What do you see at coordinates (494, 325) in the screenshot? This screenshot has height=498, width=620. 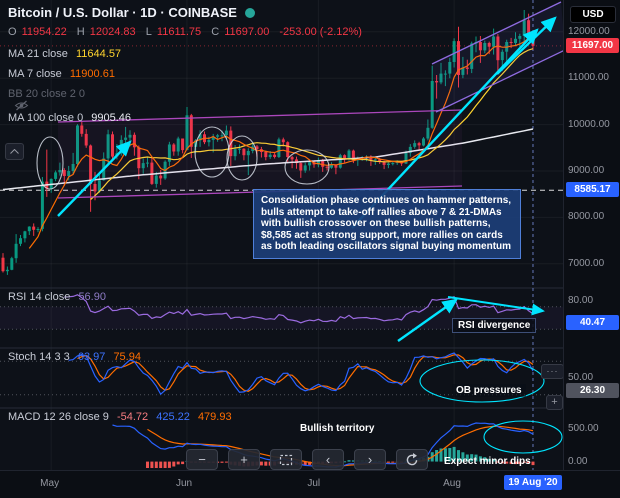 I see `rsi-divergence-label: RSI divergence` at bounding box center [494, 325].